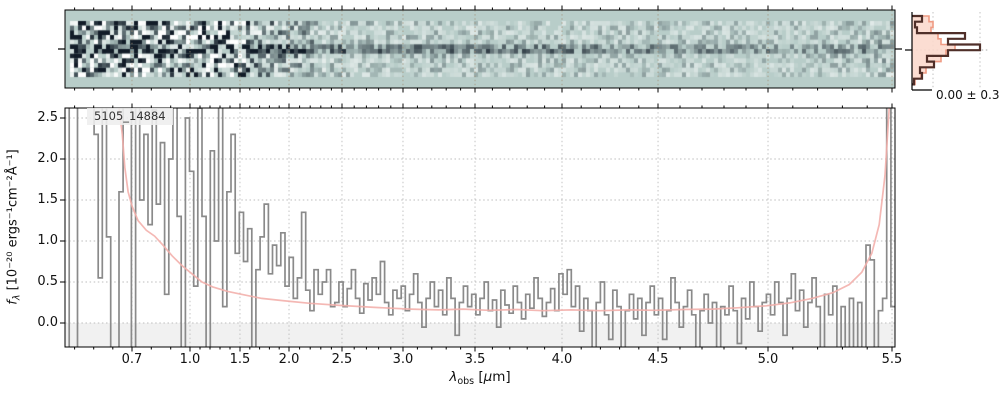 The width and height of the screenshot is (1000, 400). Describe the element at coordinates (47, 199) in the screenshot. I see `y-tick-label: 1.5` at that location.